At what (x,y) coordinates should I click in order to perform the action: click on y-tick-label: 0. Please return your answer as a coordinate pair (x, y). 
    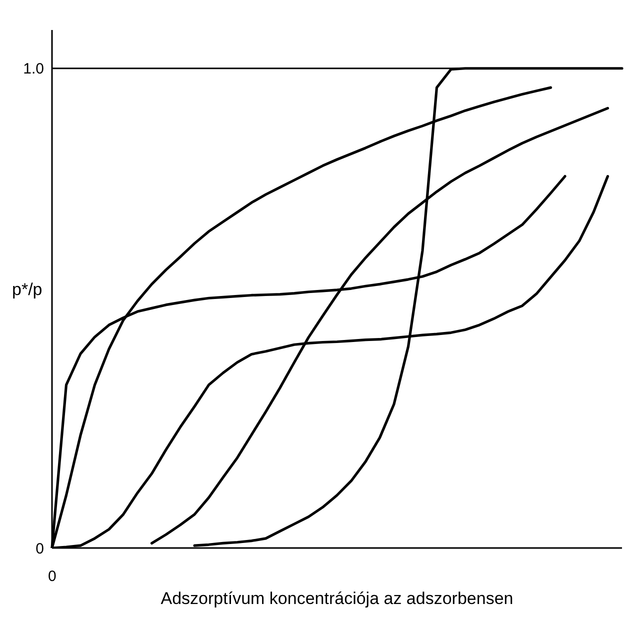
    Looking at the image, I should click on (40, 549).